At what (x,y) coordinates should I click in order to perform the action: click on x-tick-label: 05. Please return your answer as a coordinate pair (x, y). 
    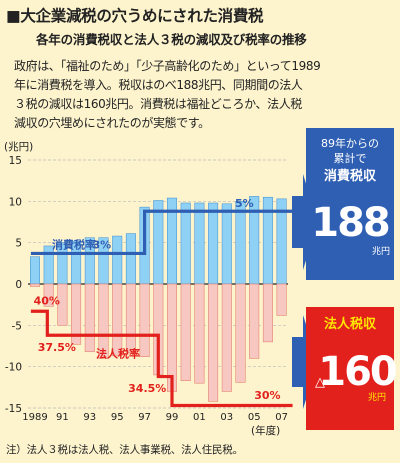
    Looking at the image, I should click on (254, 417).